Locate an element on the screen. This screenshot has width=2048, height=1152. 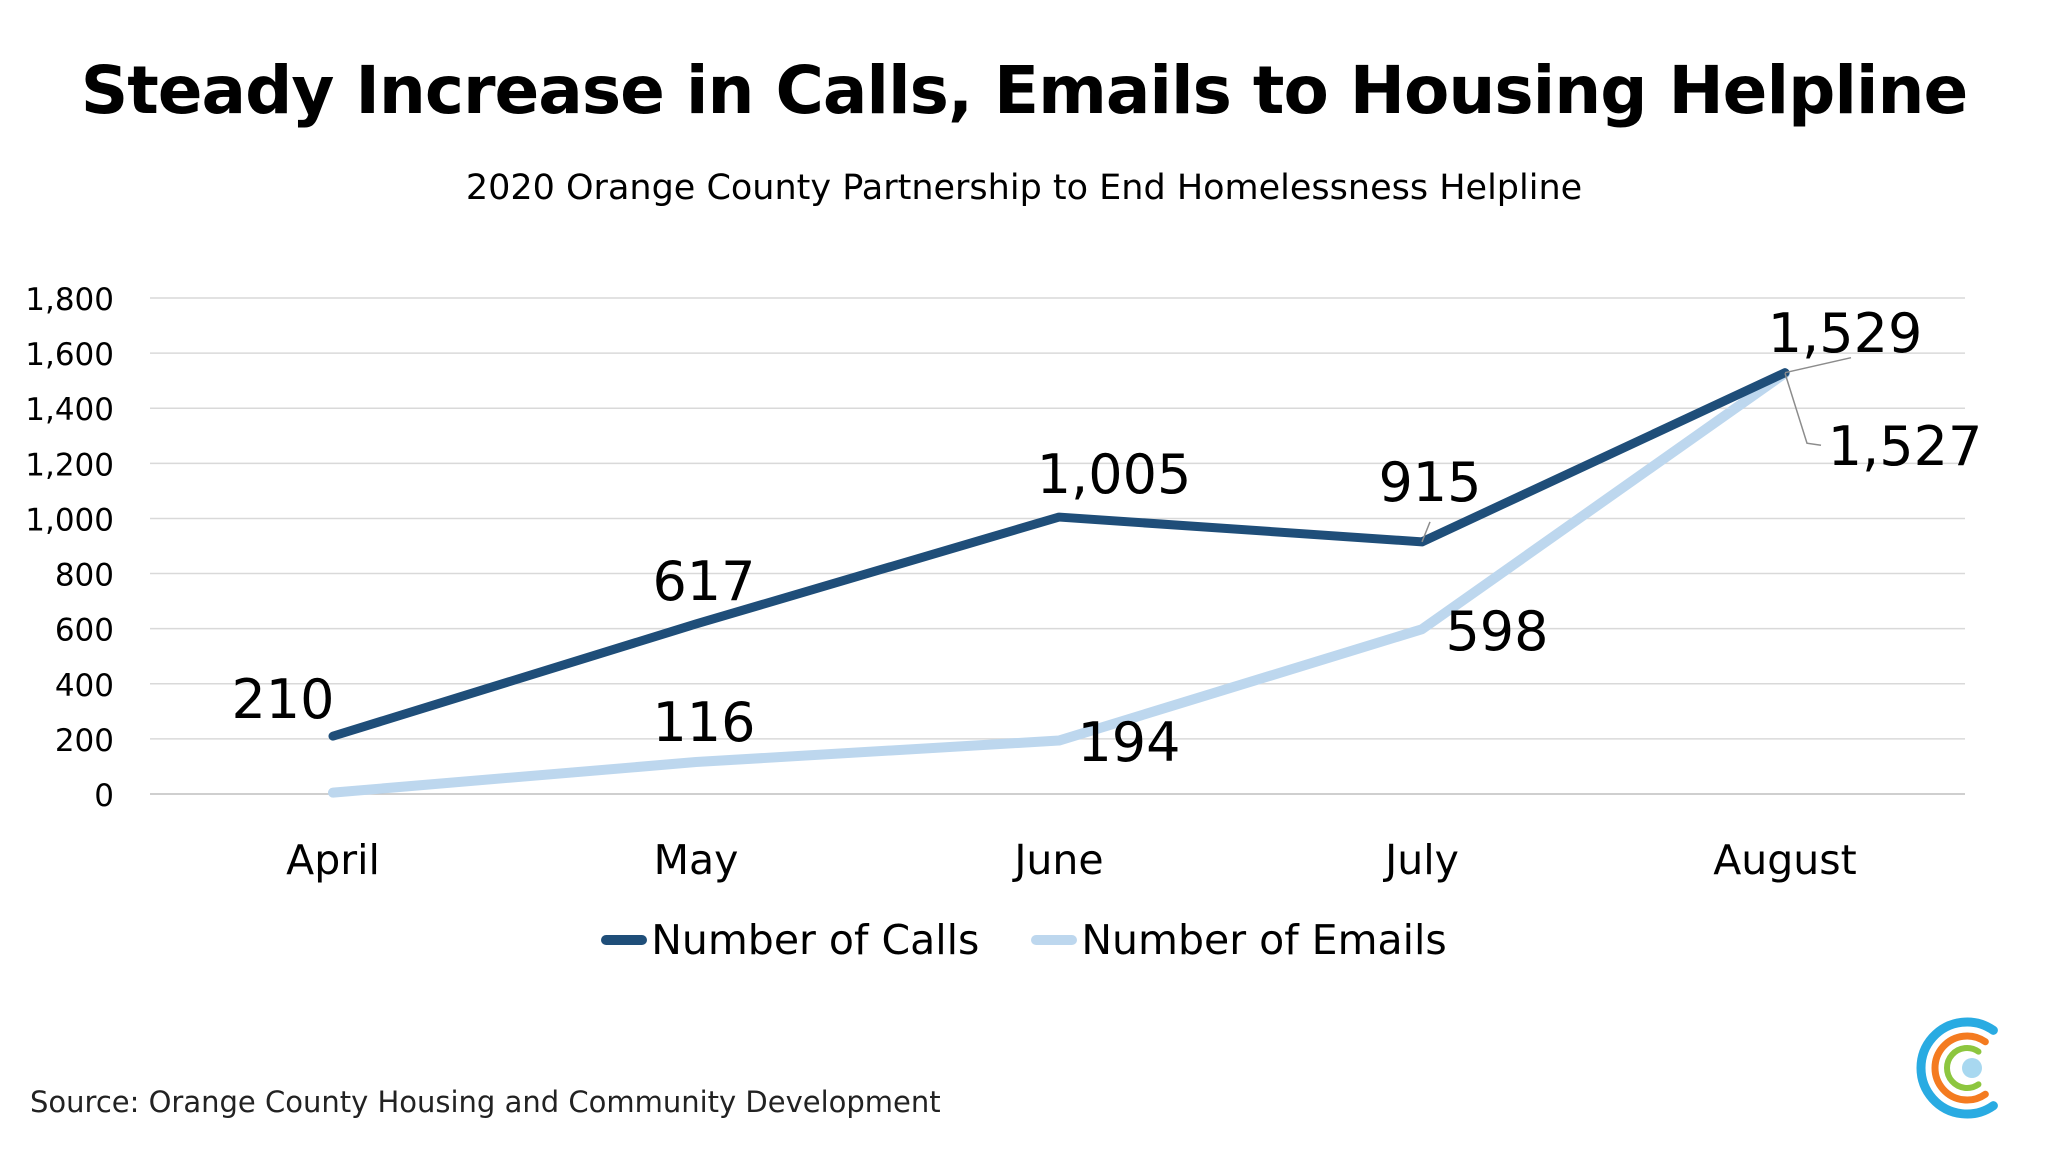
logo-dot is located at coordinates (1972, 1068).